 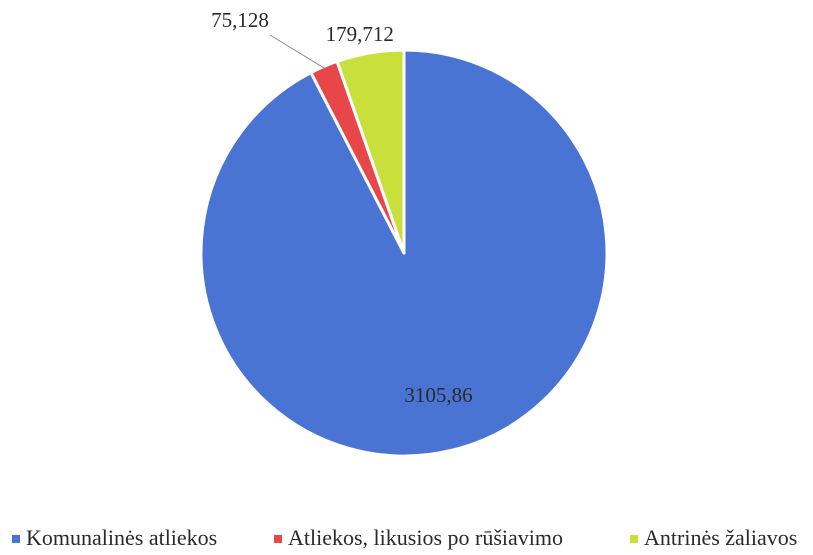 I want to click on leader-line-atliekos-likusios-po-rusiavimo, so click(x=297, y=51).